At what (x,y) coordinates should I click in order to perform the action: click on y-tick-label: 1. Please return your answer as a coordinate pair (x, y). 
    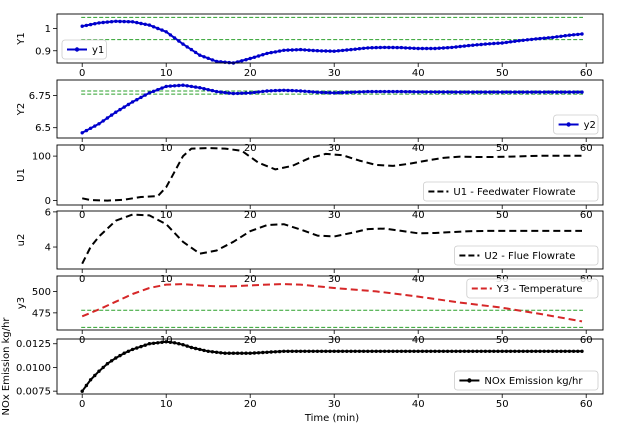
    Looking at the image, I should click on (48, 29).